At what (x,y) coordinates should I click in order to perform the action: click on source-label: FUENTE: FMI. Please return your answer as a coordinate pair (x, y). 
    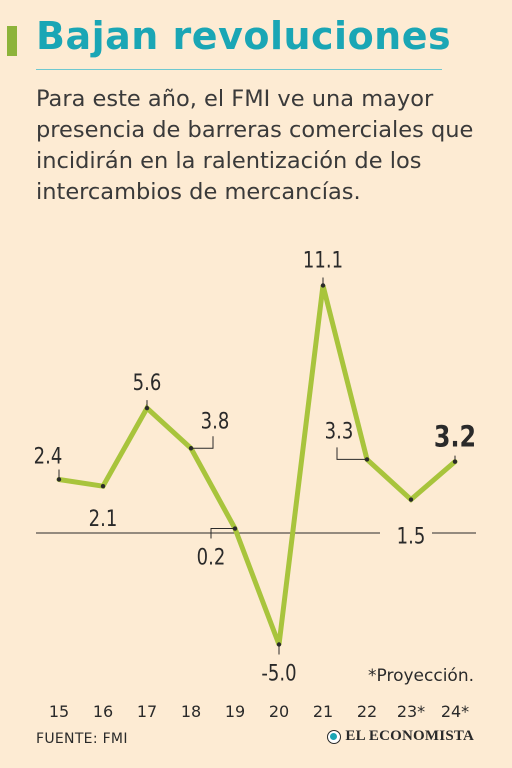
    Looking at the image, I should click on (82, 739).